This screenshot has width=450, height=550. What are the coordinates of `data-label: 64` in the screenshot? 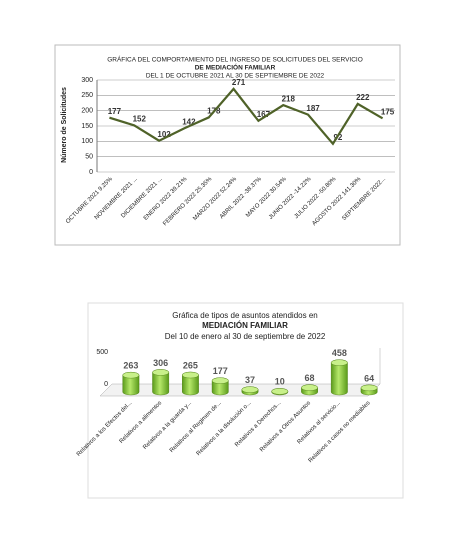 It's located at (369, 378).